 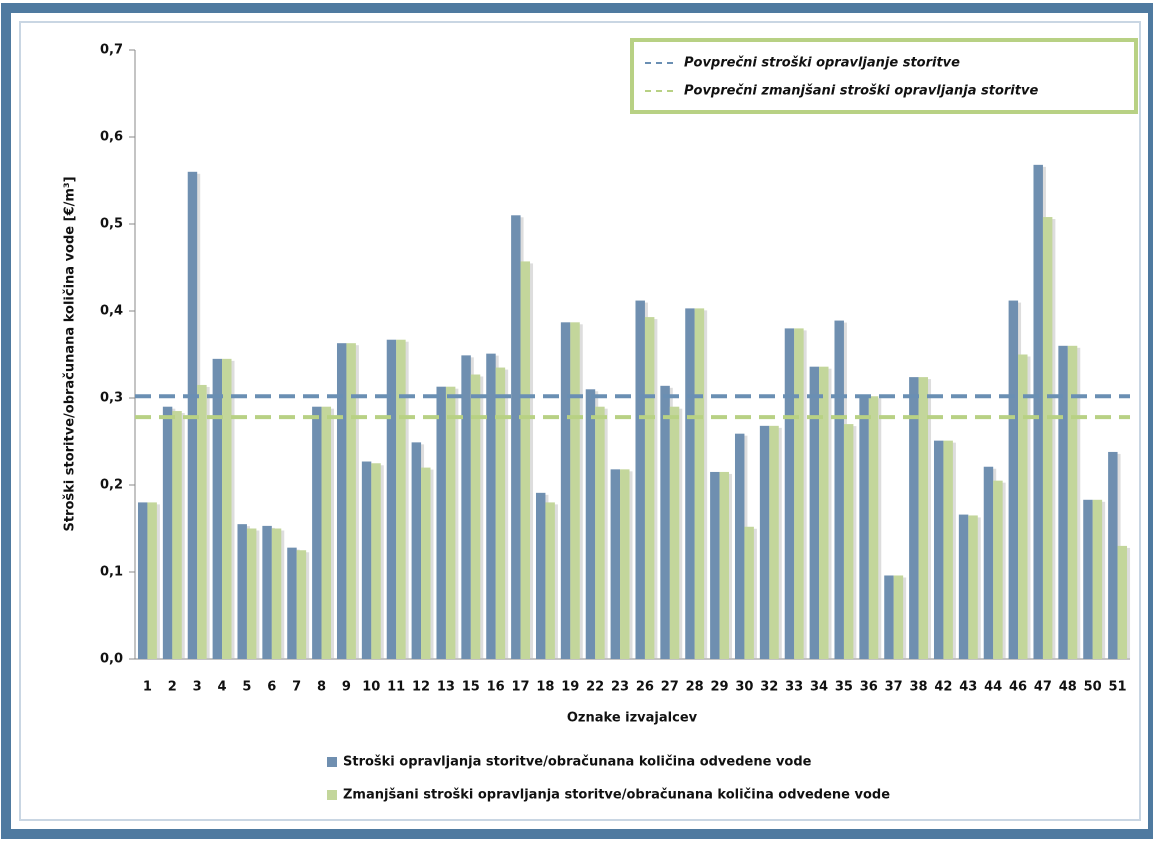 What do you see at coordinates (670, 687) in the screenshot?
I see `x-tick-label: 27` at bounding box center [670, 687].